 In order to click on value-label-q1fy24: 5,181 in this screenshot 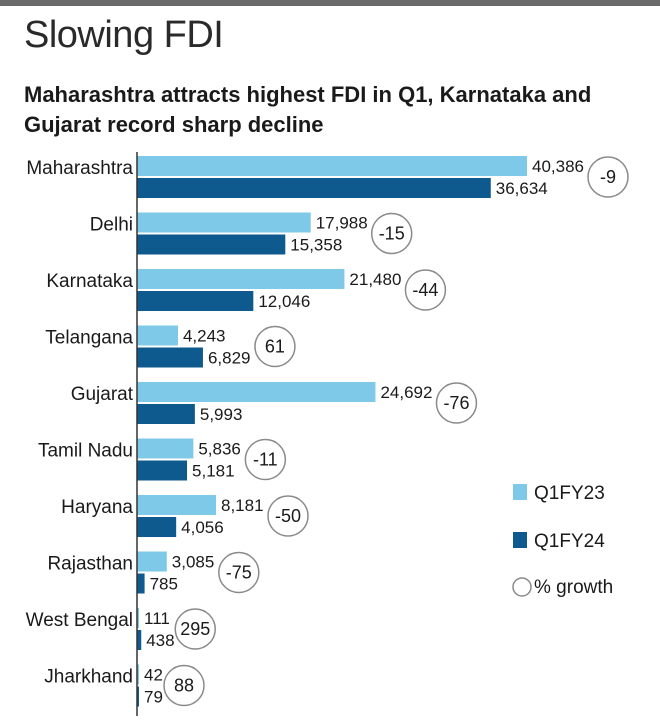, I will do `click(213, 471)`.